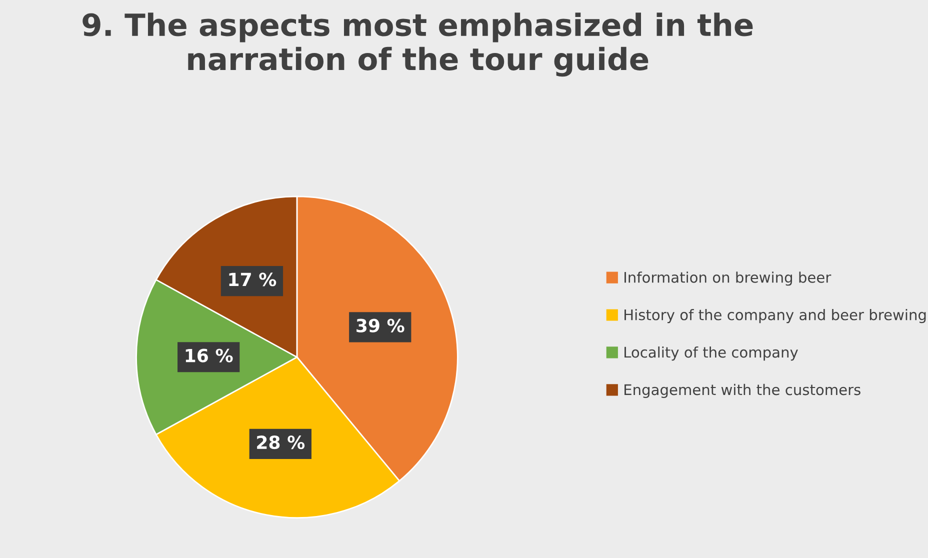  What do you see at coordinates (711, 353) in the screenshot?
I see `legend-label: Locality of the company` at bounding box center [711, 353].